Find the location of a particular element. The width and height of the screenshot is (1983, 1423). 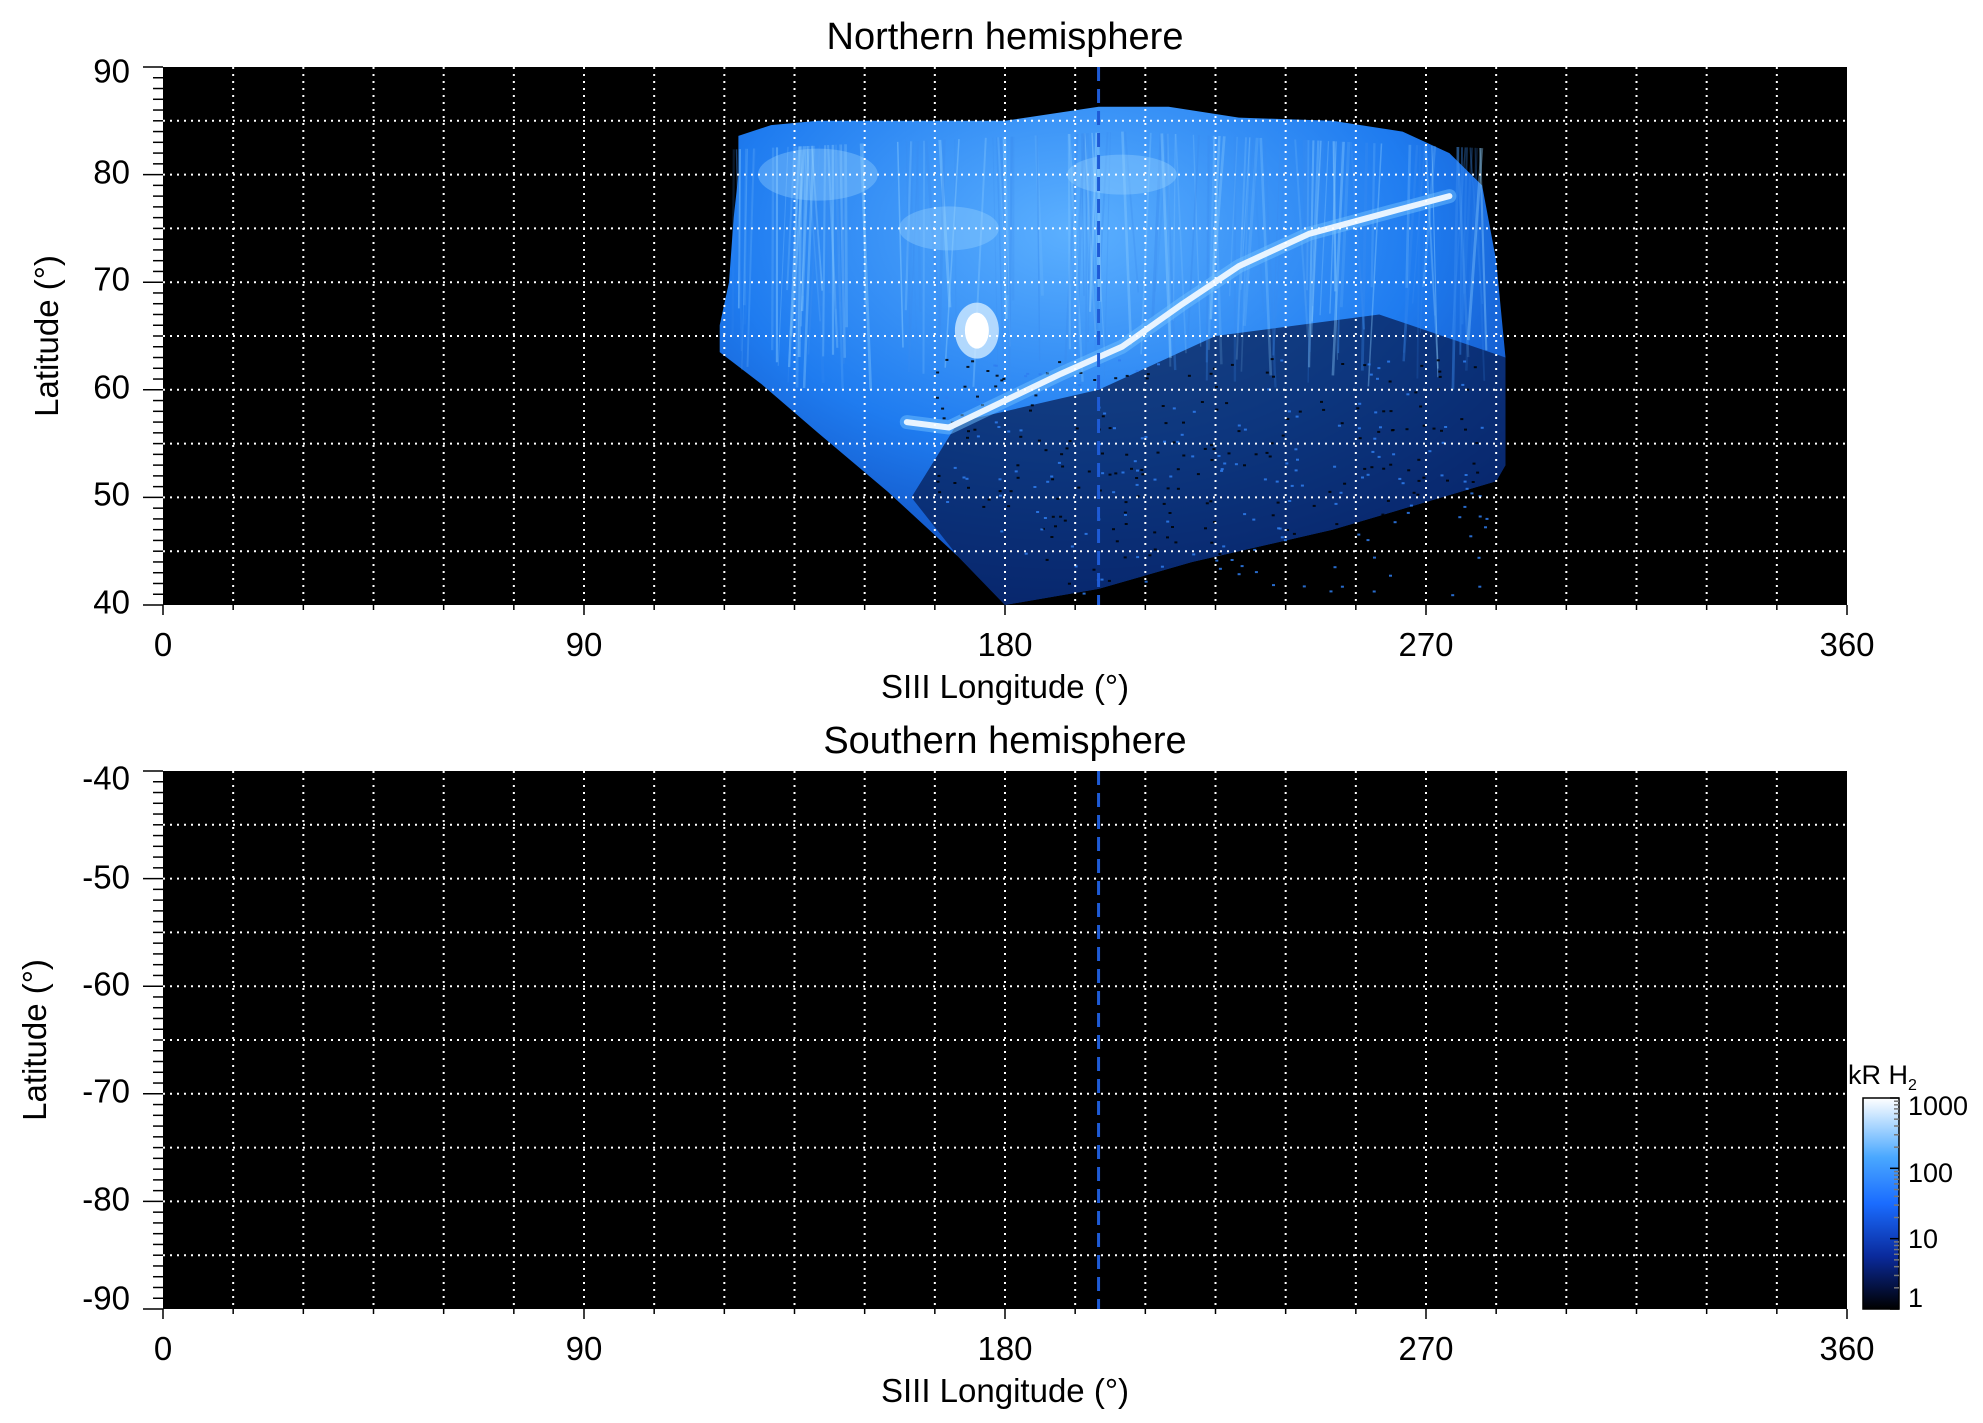

colorbar-label-main: kR H is located at coordinates (1878, 1075).